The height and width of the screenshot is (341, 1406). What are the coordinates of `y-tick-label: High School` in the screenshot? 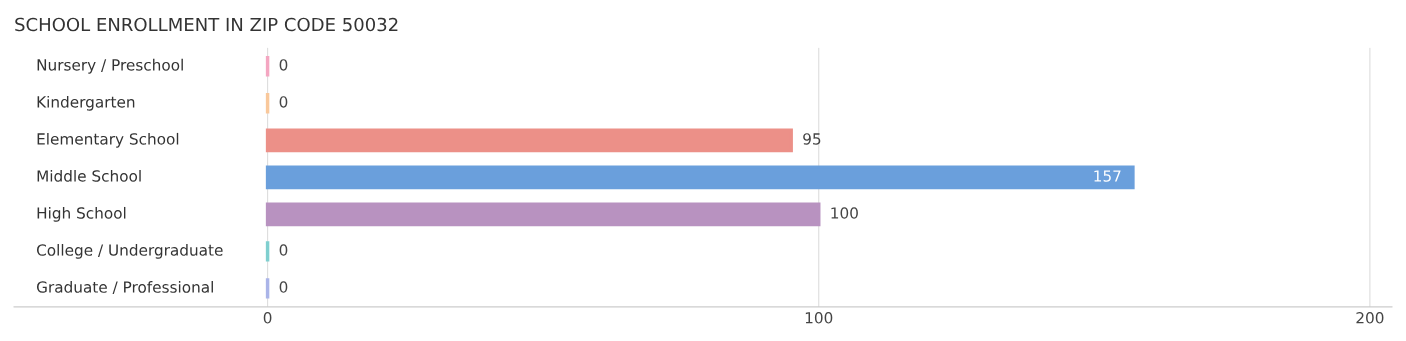 It's located at (81, 214).